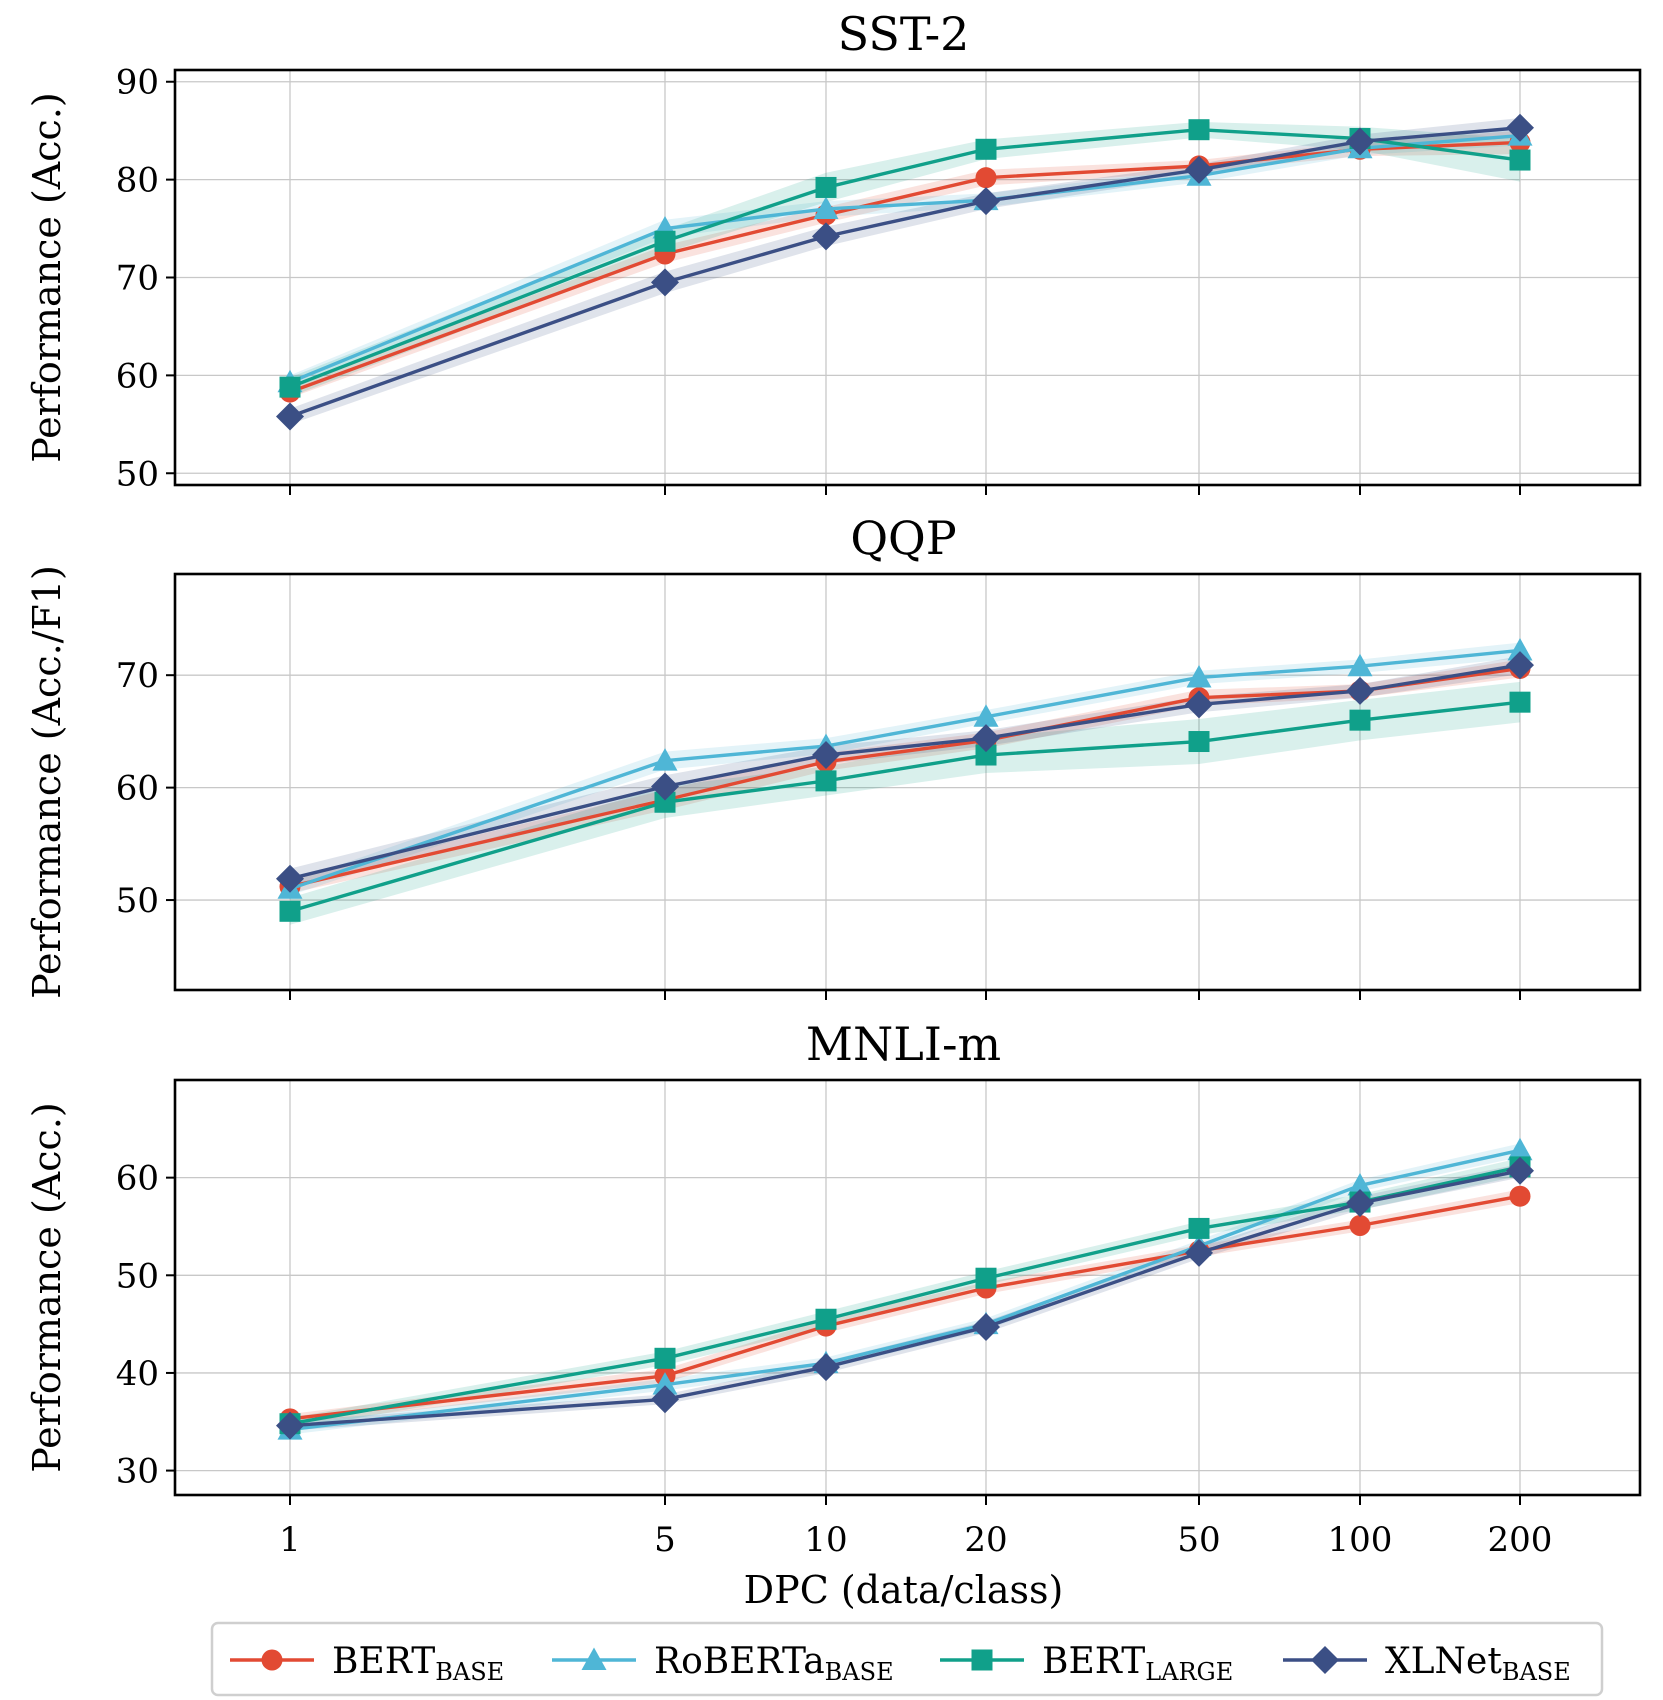  What do you see at coordinates (904, 34) in the screenshot?
I see `panel-title: SST-2` at bounding box center [904, 34].